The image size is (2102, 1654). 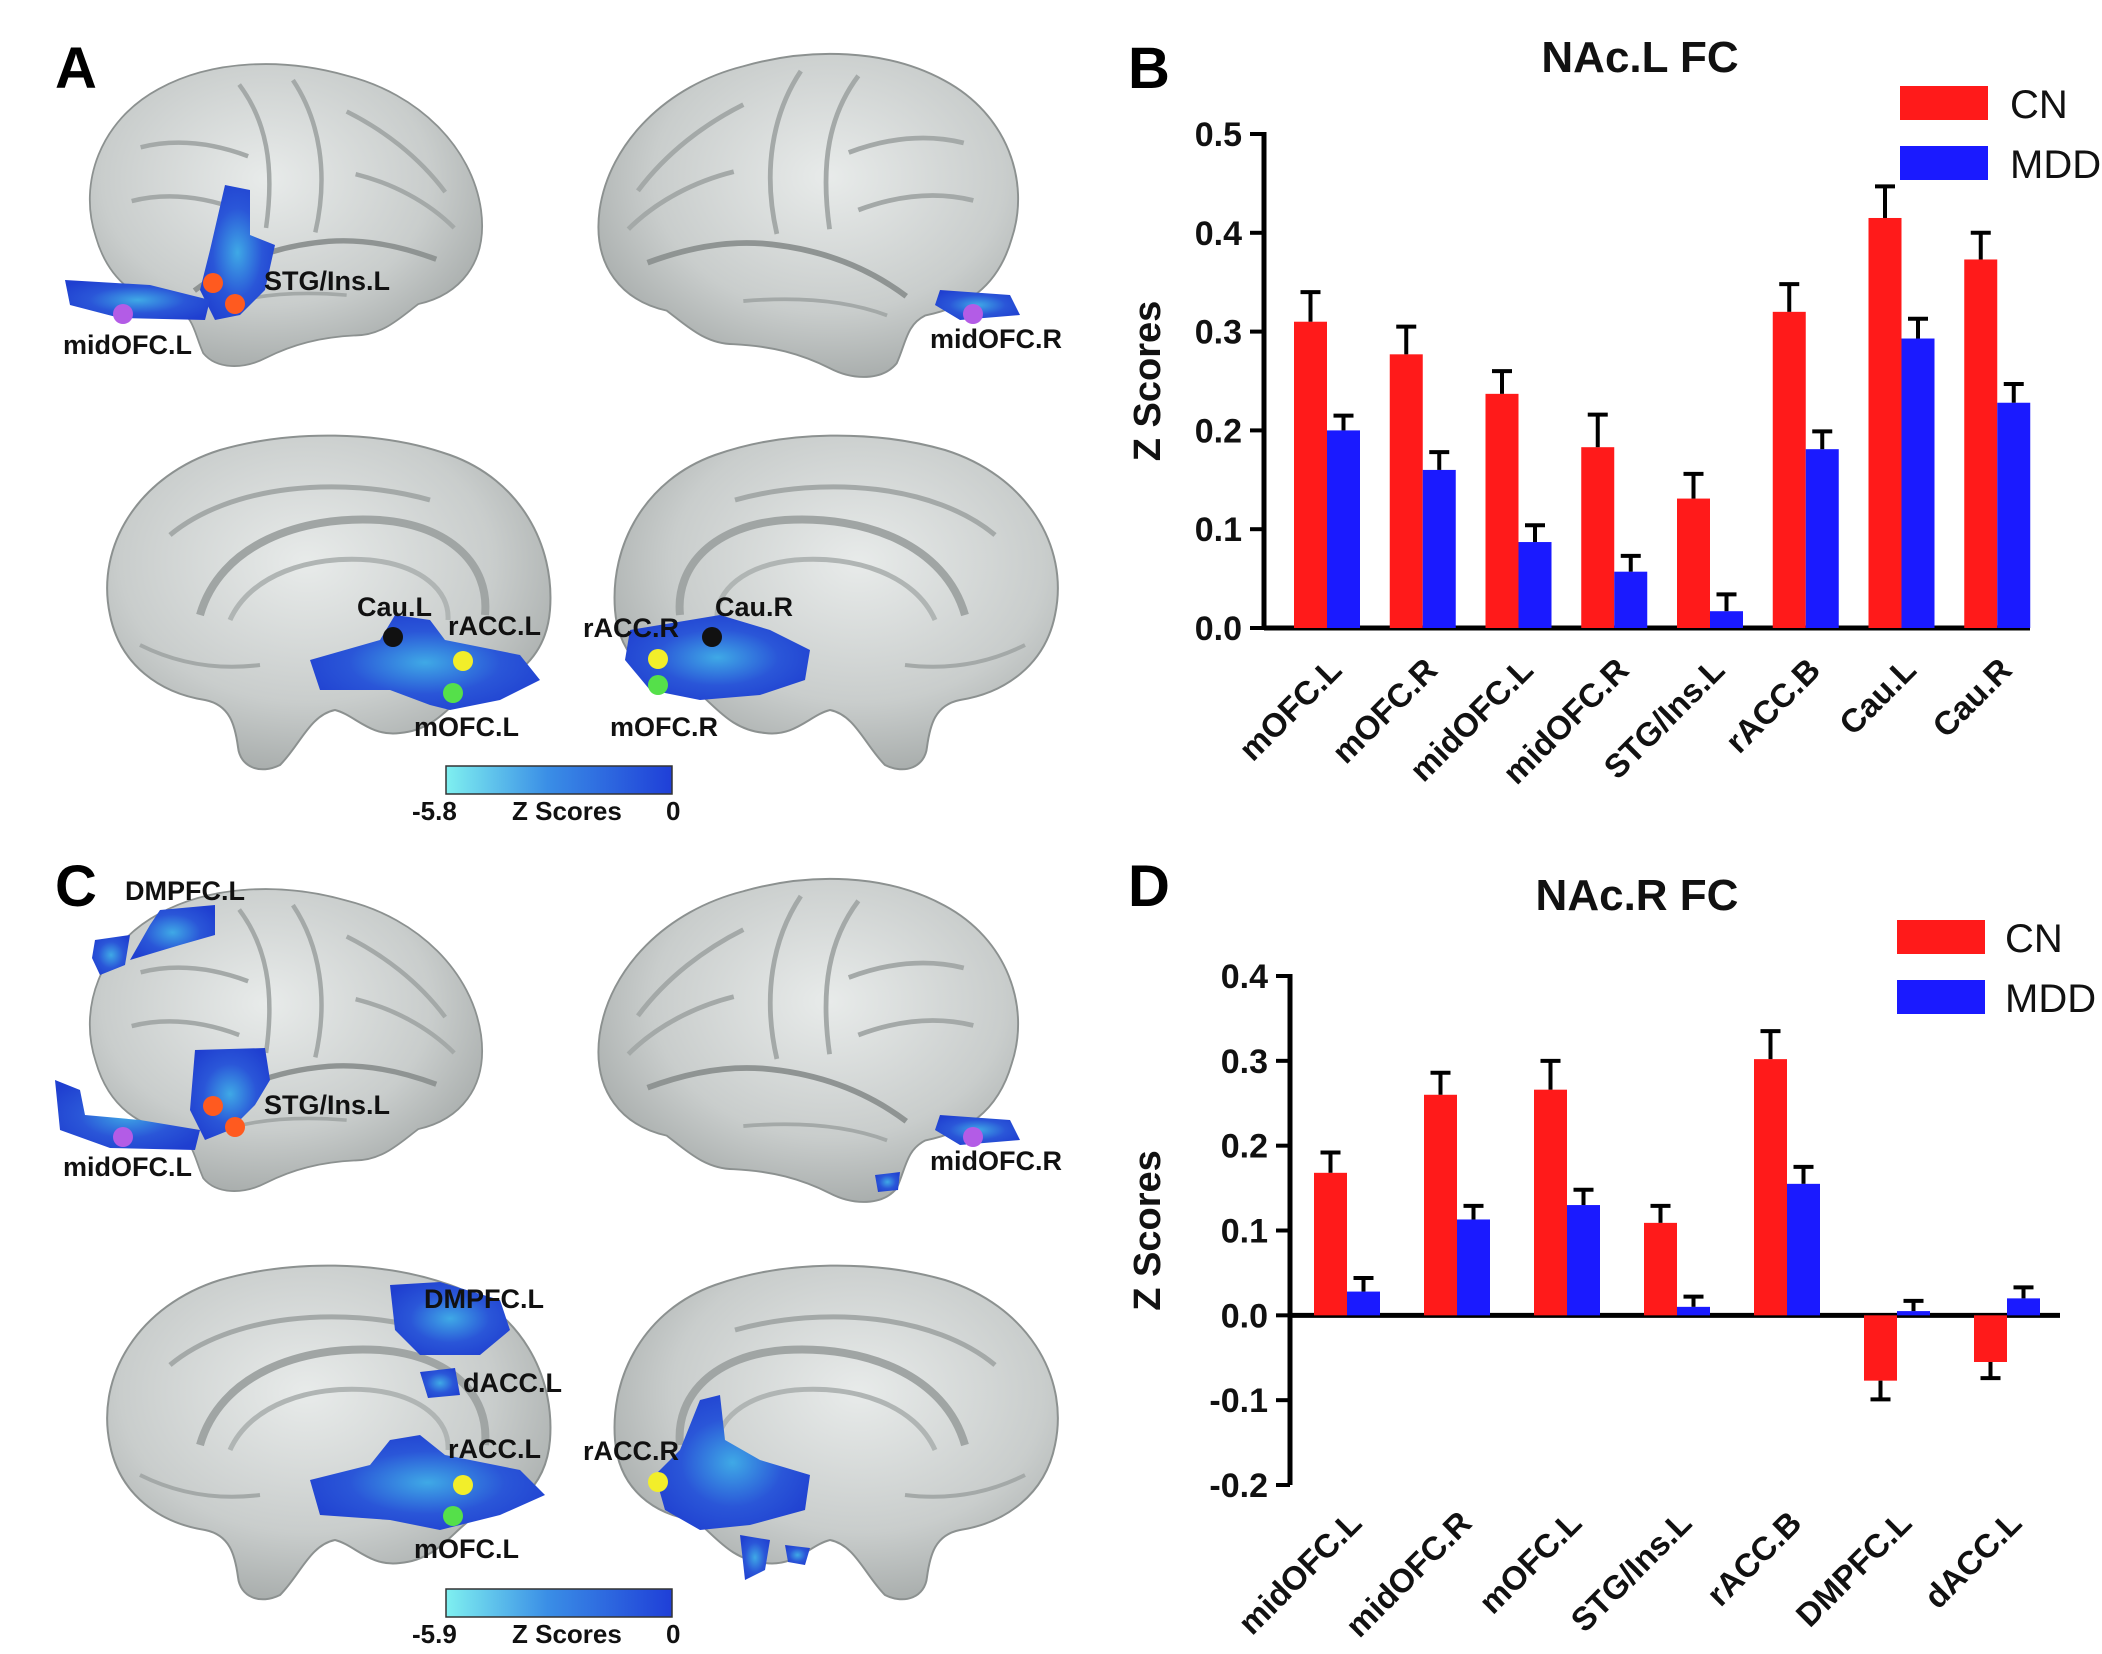 What do you see at coordinates (797, 1555) in the screenshot?
I see `activation-temporal-r-medial-c2` at bounding box center [797, 1555].